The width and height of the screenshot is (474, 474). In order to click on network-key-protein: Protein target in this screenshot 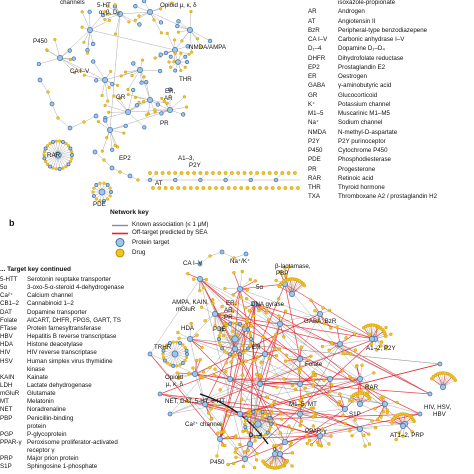, I will do `click(151, 242)`.